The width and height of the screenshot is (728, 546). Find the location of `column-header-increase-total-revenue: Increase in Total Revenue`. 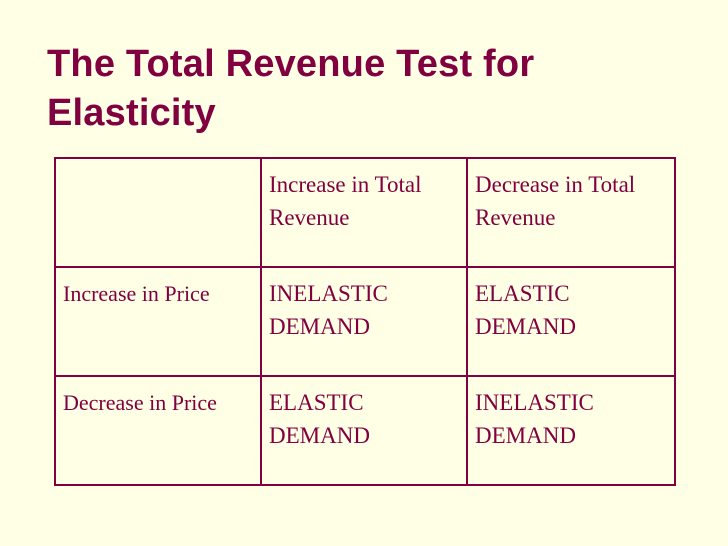

column-header-increase-total-revenue: Increase in Total Revenue is located at coordinates (364, 212).